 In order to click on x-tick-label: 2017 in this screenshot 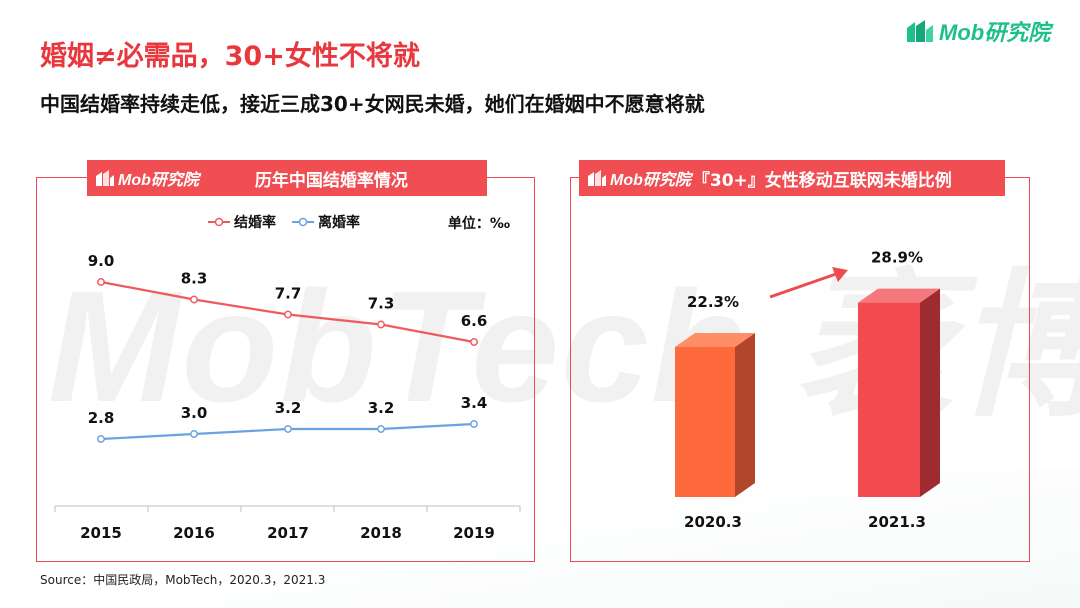, I will do `click(288, 533)`.